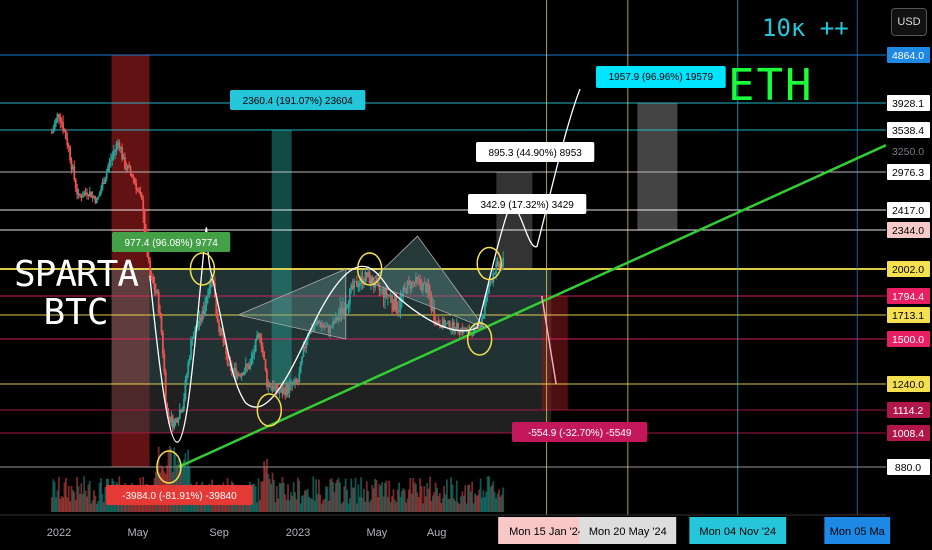 Image resolution: width=932 pixels, height=550 pixels. I want to click on measure-label-4: 342.9 (17.32%) 3429, so click(527, 205).